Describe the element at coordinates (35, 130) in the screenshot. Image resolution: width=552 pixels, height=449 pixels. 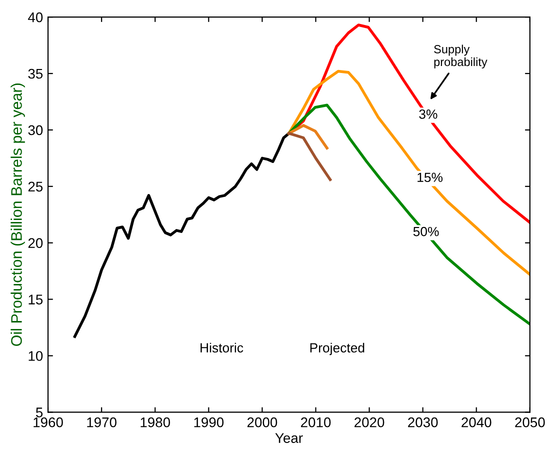
I see `y-tick-label: 30` at that location.